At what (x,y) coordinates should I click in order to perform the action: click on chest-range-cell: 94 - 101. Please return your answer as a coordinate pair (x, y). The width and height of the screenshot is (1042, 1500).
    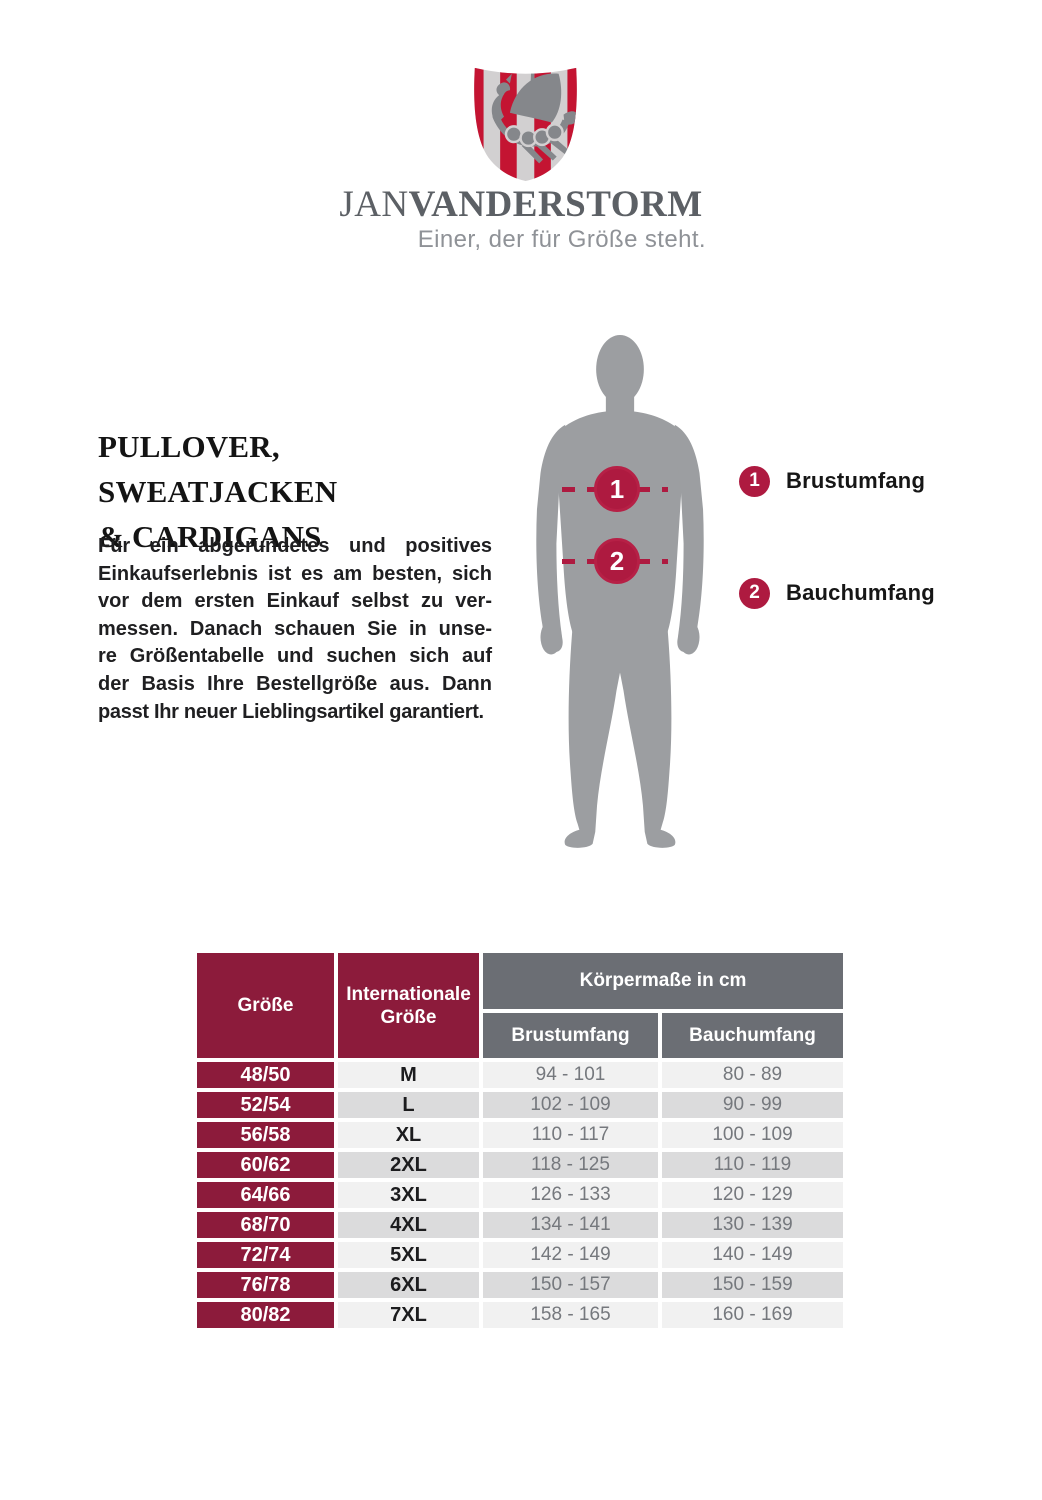
    Looking at the image, I should click on (570, 1075).